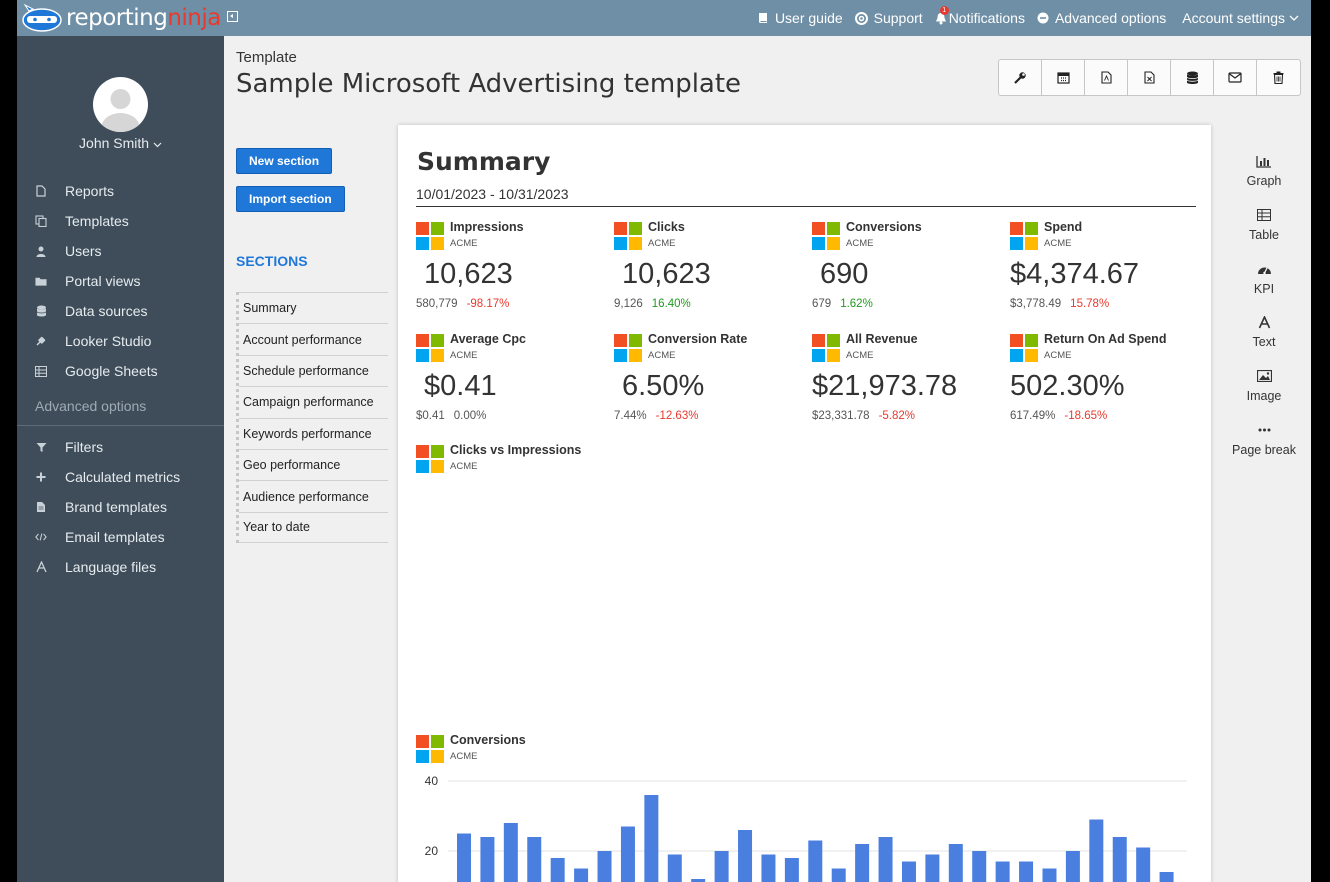 The width and height of the screenshot is (1330, 882). What do you see at coordinates (488, 339) in the screenshot?
I see `kpi-name: Average Cpc` at bounding box center [488, 339].